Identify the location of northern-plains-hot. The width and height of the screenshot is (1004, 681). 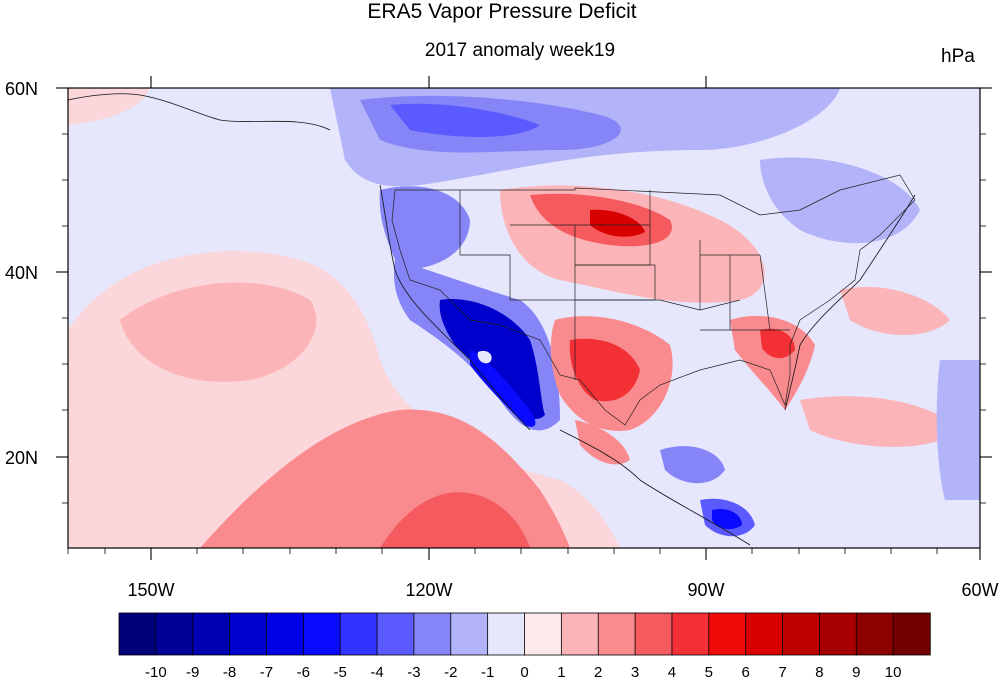
(617, 223).